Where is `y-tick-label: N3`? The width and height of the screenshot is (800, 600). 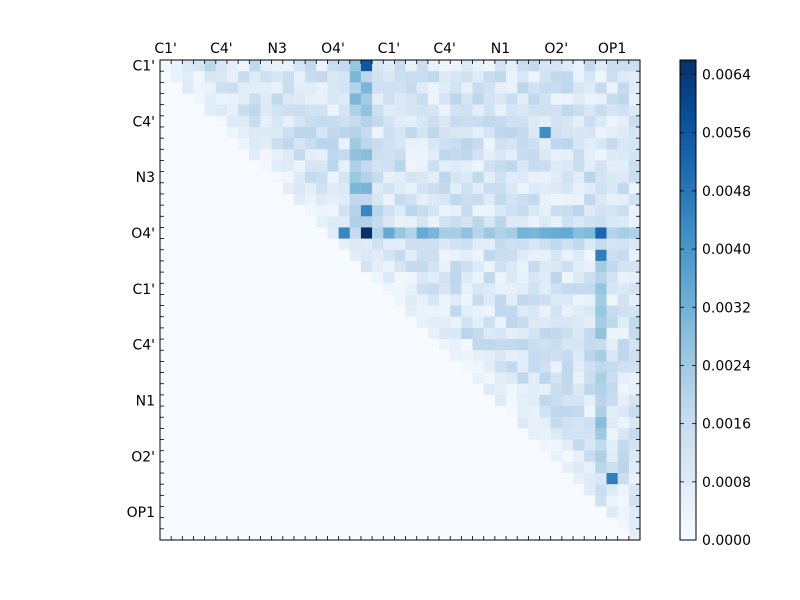
y-tick-label: N3 is located at coordinates (145, 178).